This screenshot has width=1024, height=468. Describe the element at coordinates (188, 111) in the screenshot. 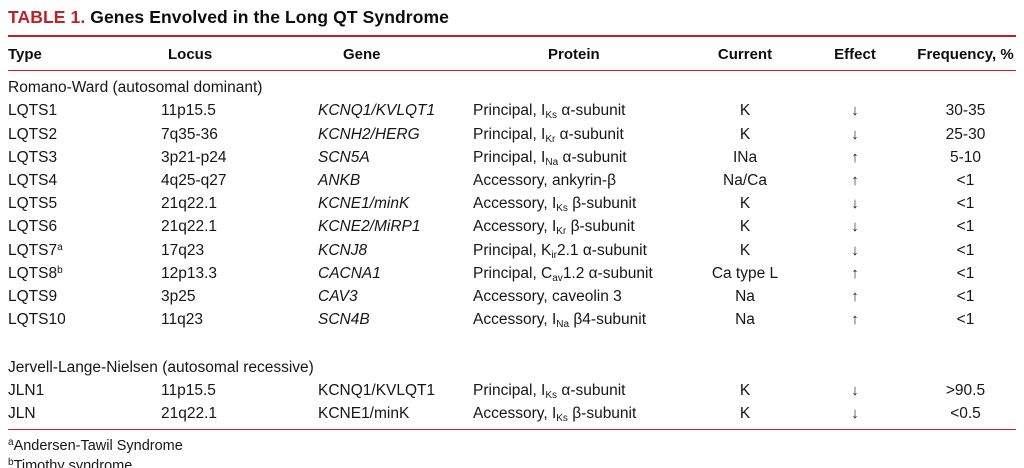

I see `cell-locus: 11p15.5` at that location.